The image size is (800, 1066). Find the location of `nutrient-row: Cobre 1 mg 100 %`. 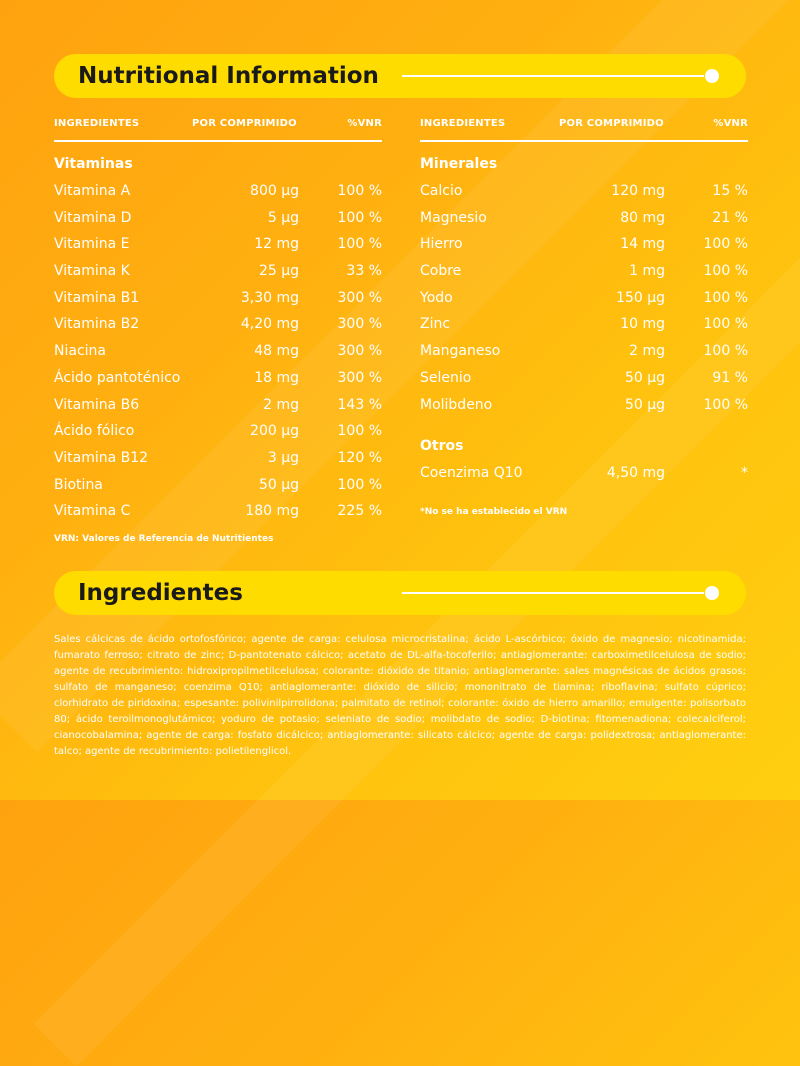

nutrient-row: Cobre 1 mg 100 % is located at coordinates (584, 274).